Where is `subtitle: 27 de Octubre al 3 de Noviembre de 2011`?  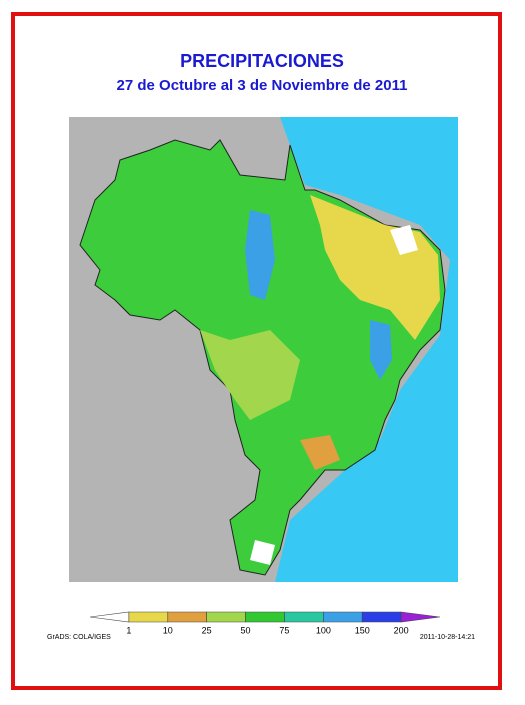
subtitle: 27 de Octubre al 3 de Noviembre de 2011 is located at coordinates (262, 85).